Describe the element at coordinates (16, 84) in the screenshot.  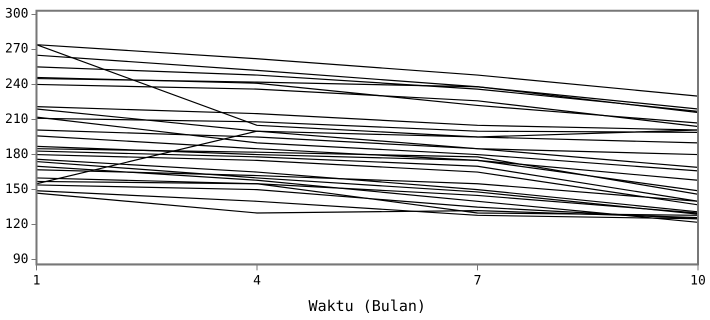
I see `y-tick-label: 240` at that location.